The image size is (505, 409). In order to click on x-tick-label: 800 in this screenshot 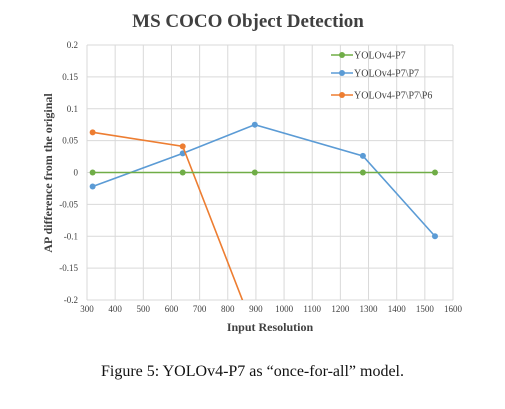, I will do `click(228, 309)`.